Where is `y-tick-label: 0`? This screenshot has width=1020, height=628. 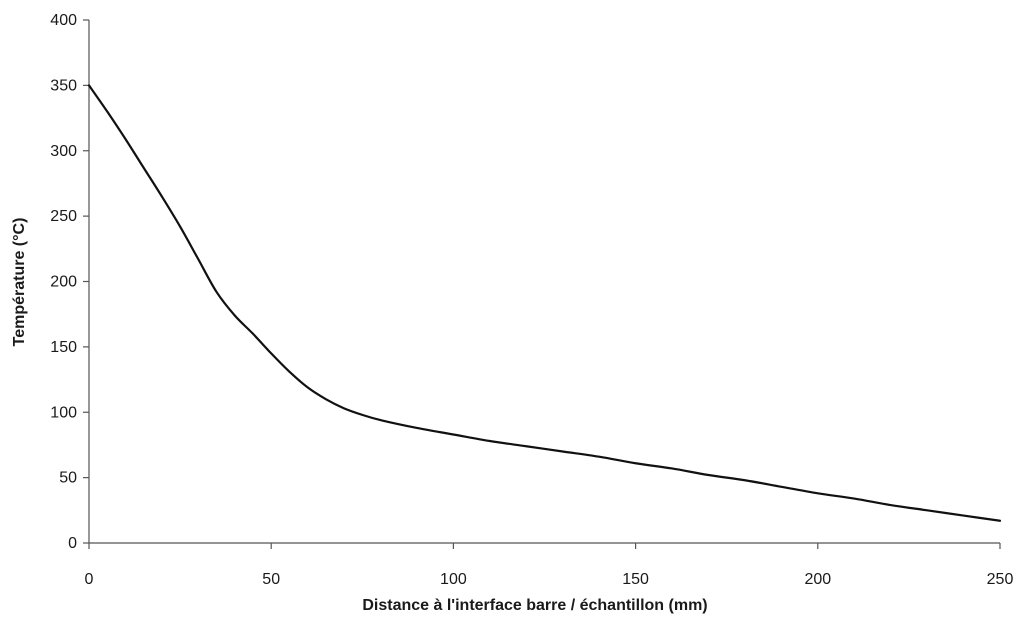
y-tick-label: 0 is located at coordinates (72, 543).